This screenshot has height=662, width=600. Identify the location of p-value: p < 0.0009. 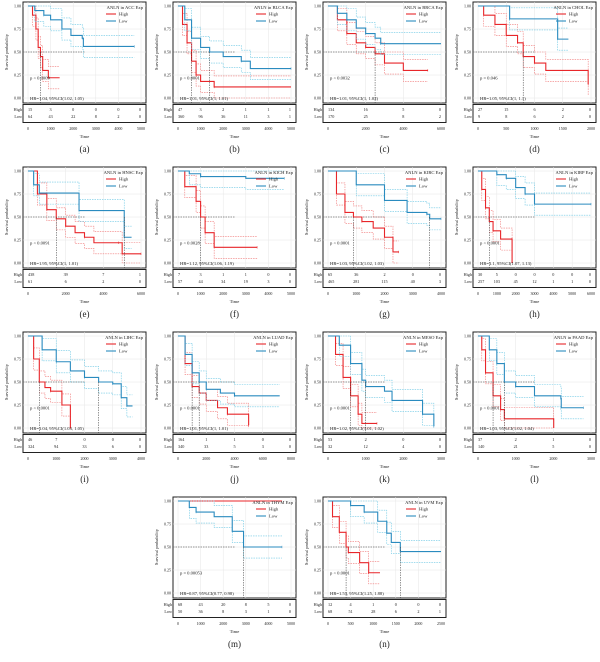
(40, 78).